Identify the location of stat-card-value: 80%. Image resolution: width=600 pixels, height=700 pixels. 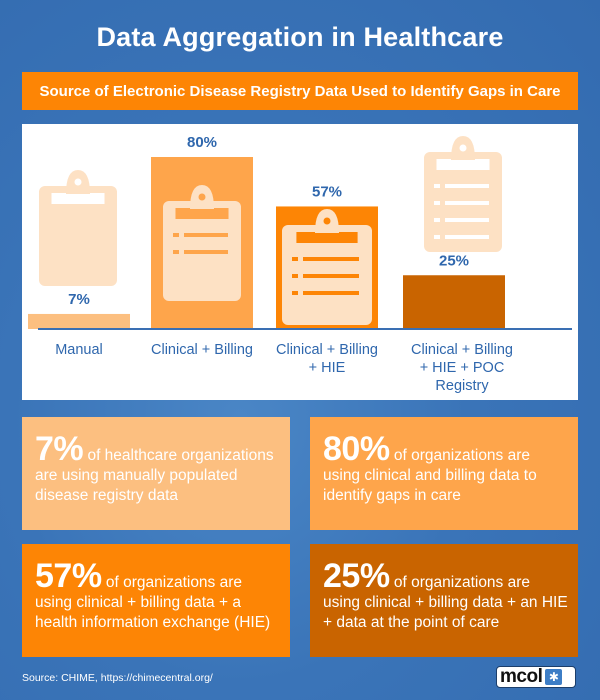
(356, 449).